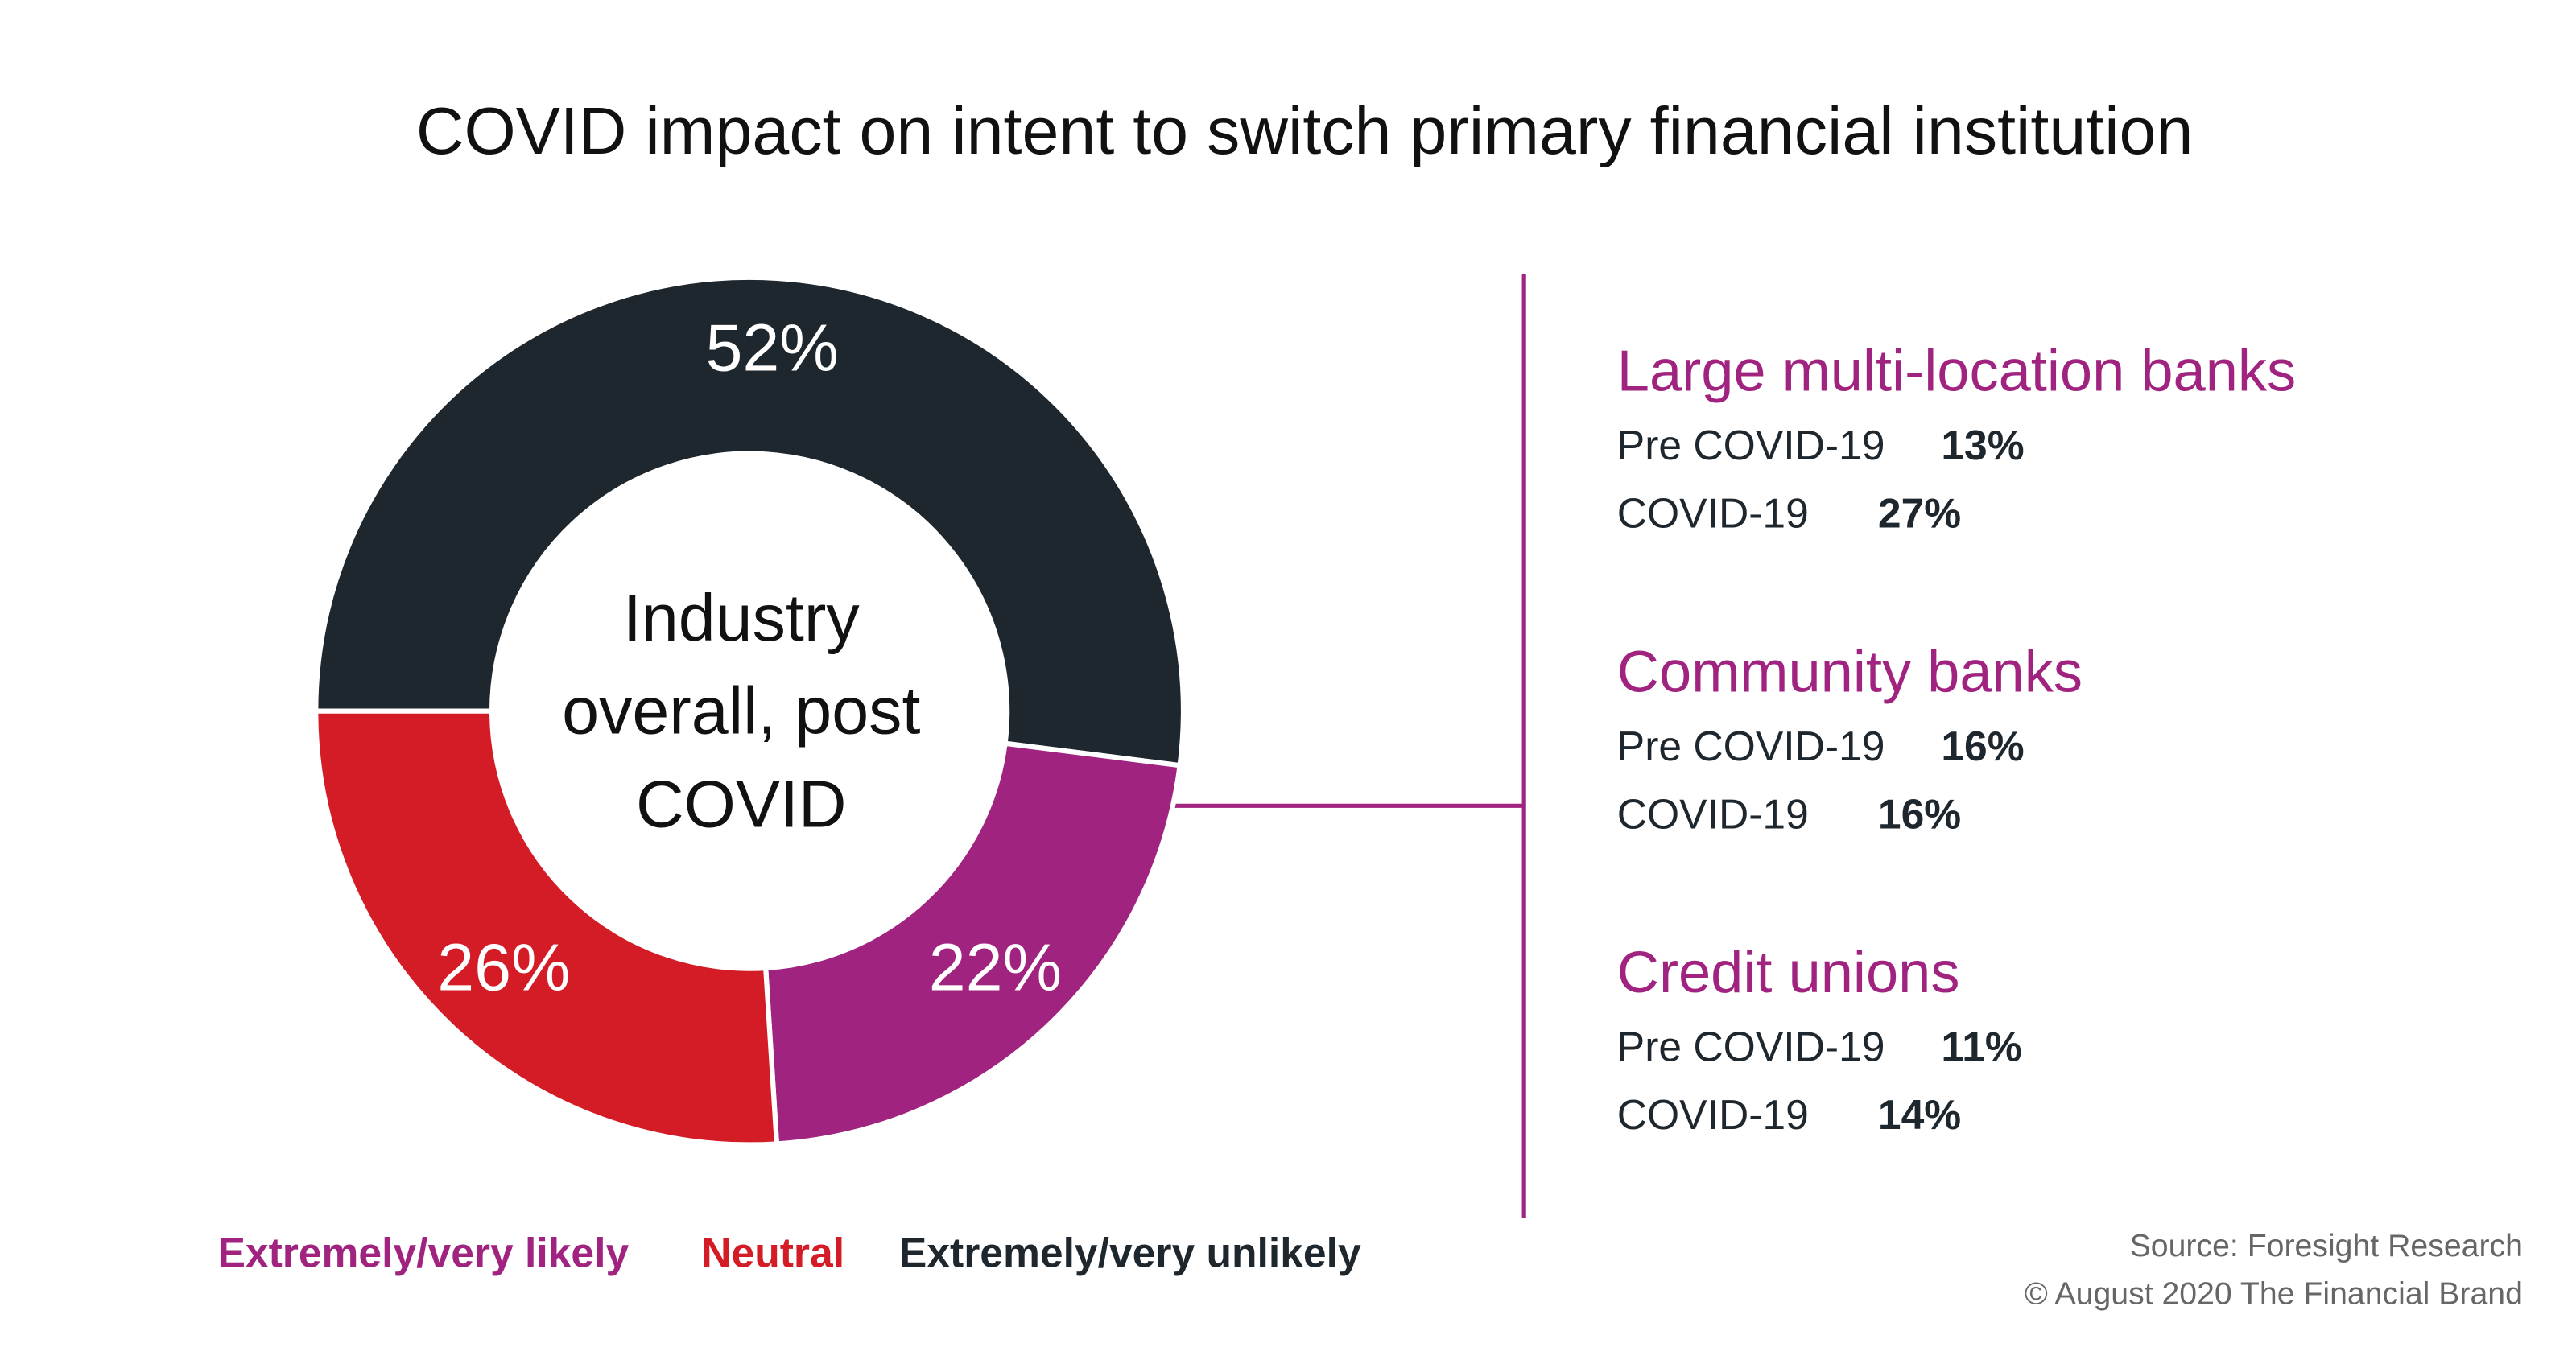  What do you see at coordinates (771, 348) in the screenshot?
I see `slice-label: 52%` at bounding box center [771, 348].